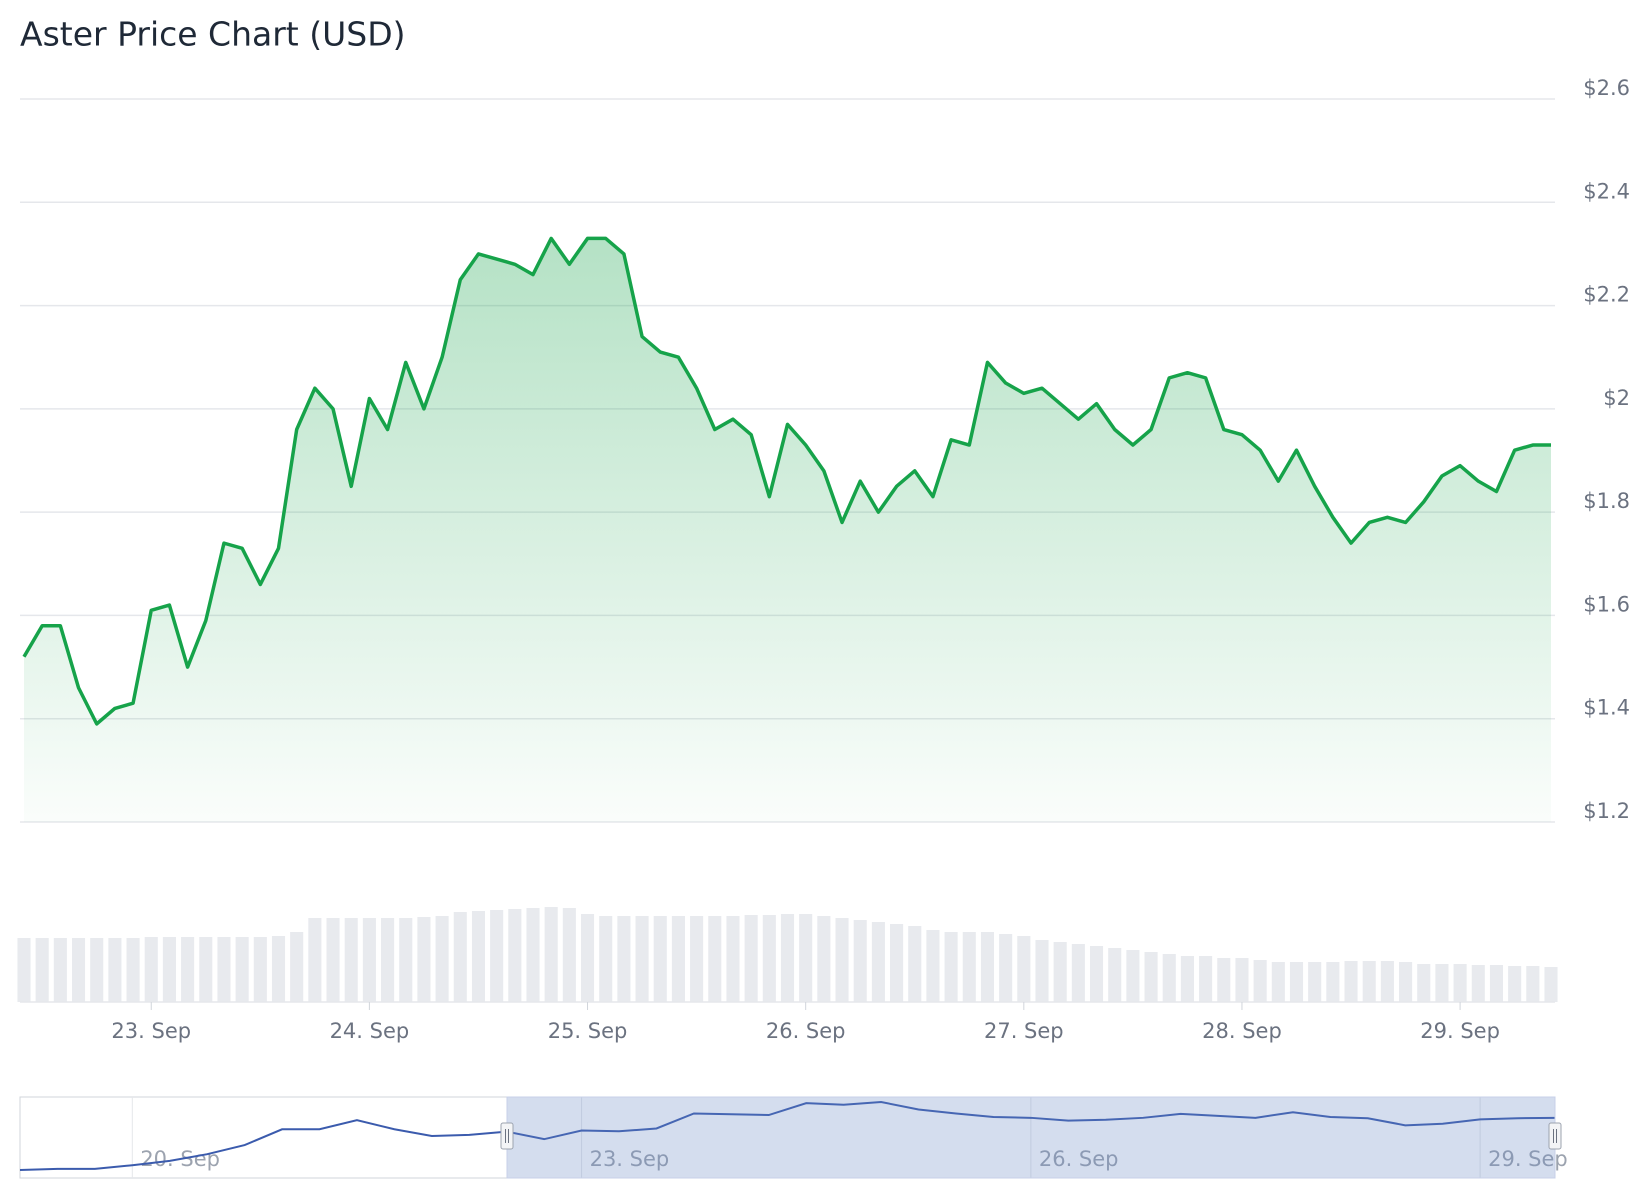 The image size is (1644, 1200). Describe the element at coordinates (151, 1031) in the screenshot. I see `x-tick-label: 23. Sep` at that location.